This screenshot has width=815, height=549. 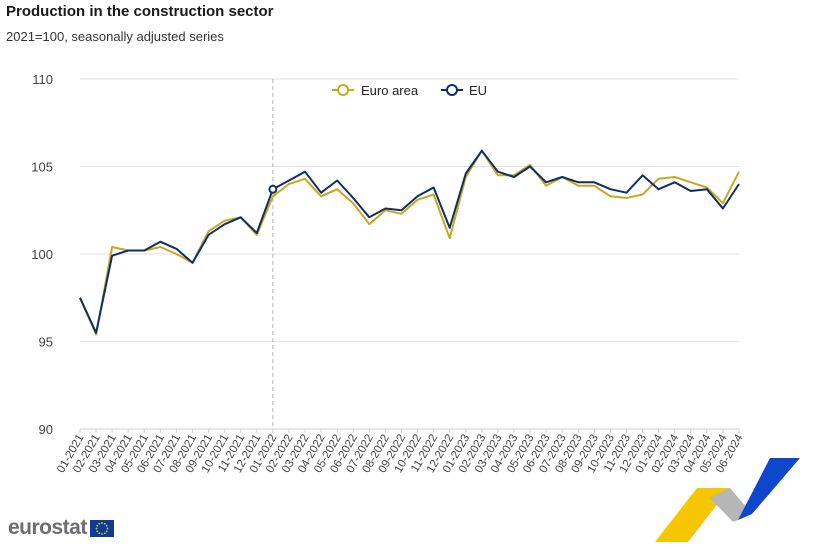 What do you see at coordinates (46, 429) in the screenshot?
I see `y-tick-label: 90` at bounding box center [46, 429].